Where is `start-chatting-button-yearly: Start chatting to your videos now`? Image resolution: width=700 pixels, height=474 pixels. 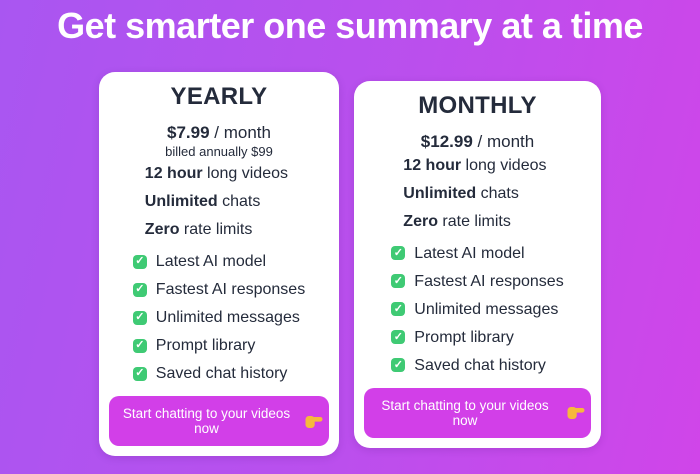
start-chatting-button-yearly: Start chatting to your videos now is located at coordinates (219, 421).